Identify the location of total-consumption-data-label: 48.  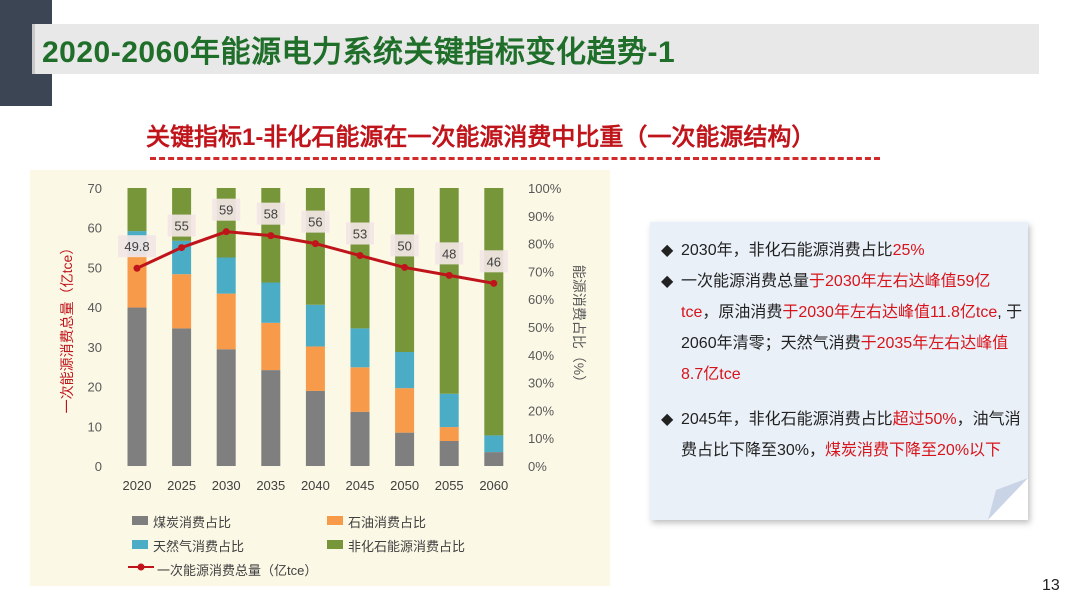
(449, 253).